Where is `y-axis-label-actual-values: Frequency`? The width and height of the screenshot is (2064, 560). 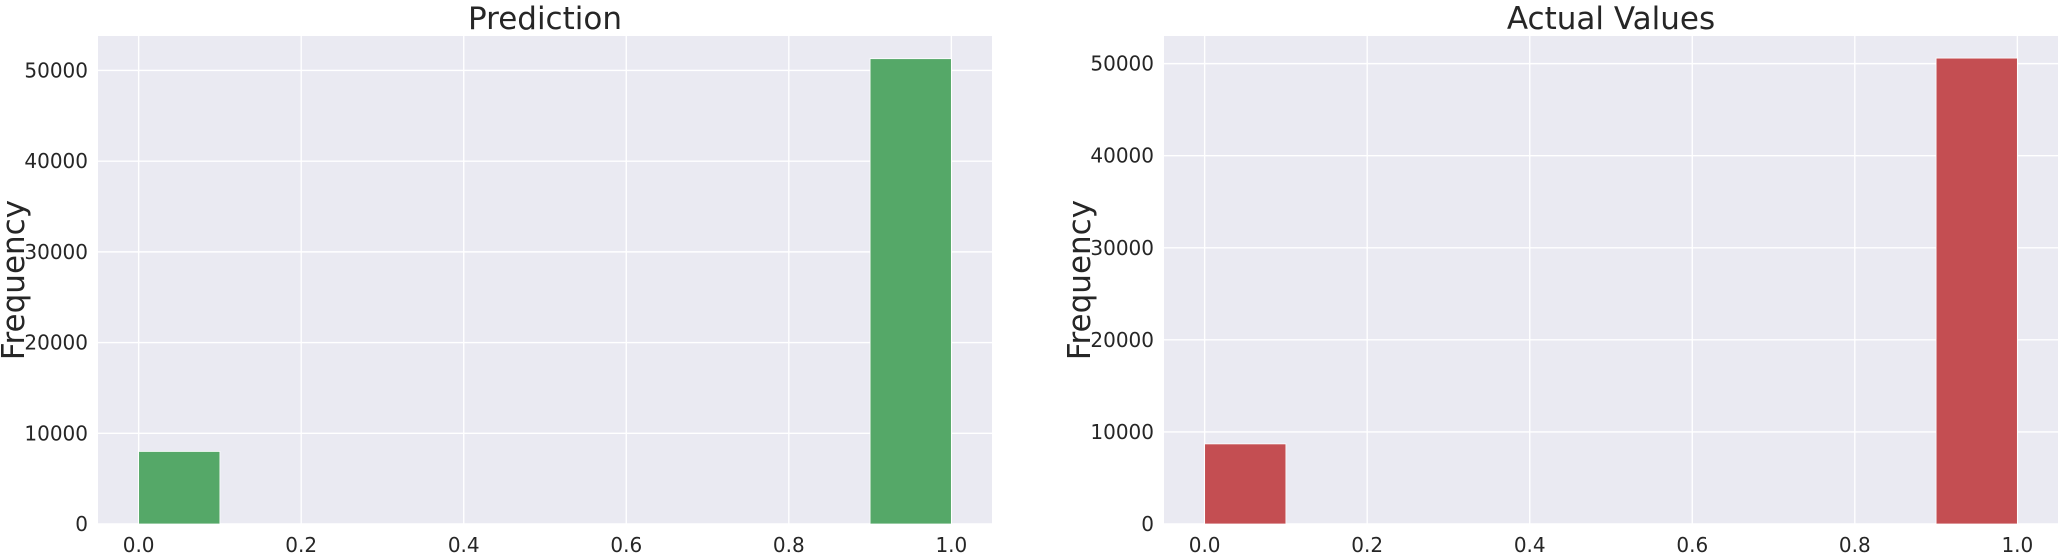 y-axis-label-actual-values: Frequency is located at coordinates (1080, 280).